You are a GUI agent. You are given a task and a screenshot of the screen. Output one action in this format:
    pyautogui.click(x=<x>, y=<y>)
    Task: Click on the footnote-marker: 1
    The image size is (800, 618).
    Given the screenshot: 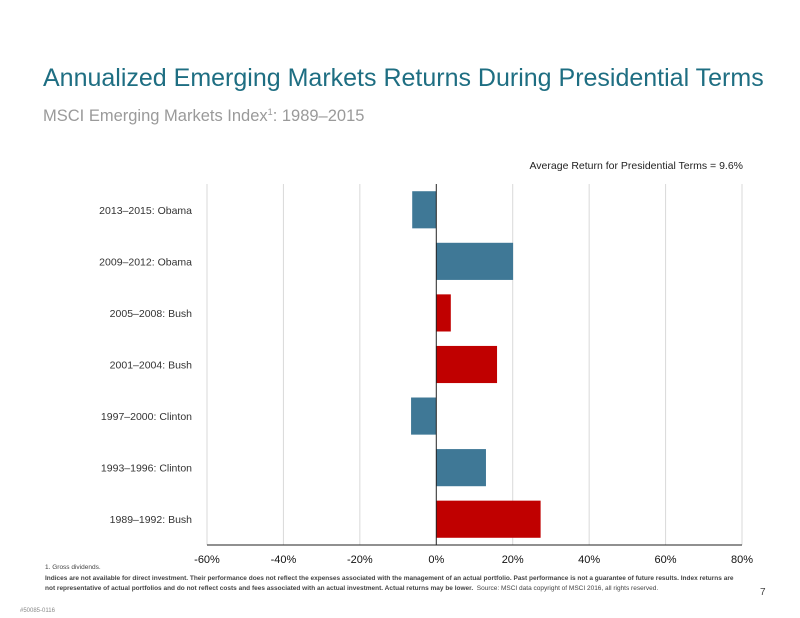 What is the action you would take?
    pyautogui.click(x=270, y=112)
    